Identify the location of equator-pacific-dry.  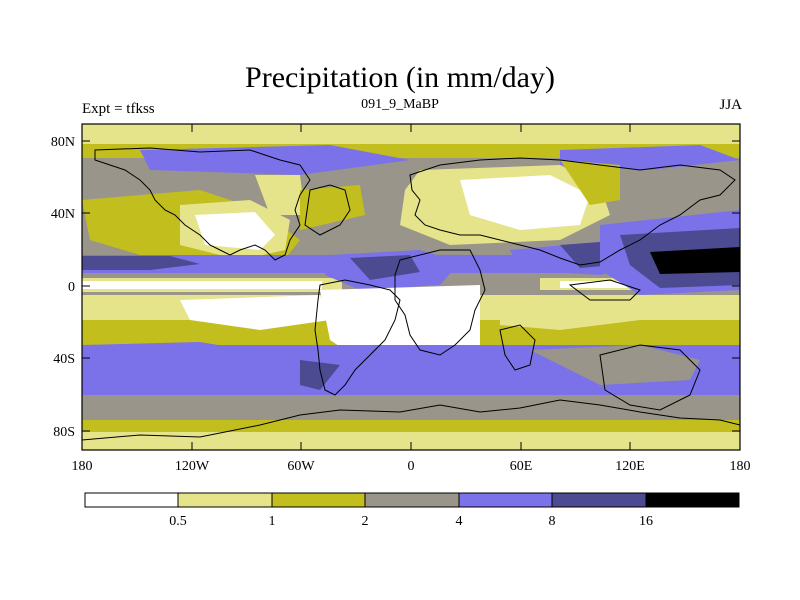
(202, 285).